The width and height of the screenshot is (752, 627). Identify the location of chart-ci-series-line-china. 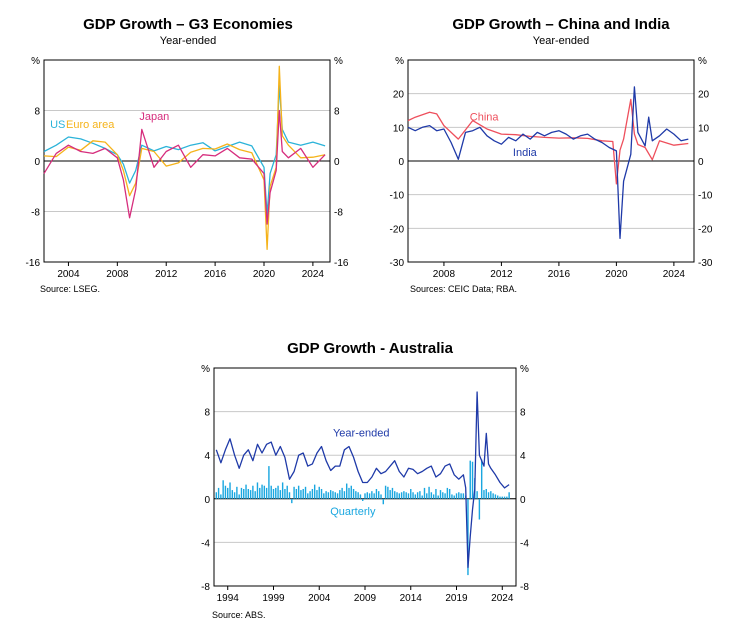
(548, 141).